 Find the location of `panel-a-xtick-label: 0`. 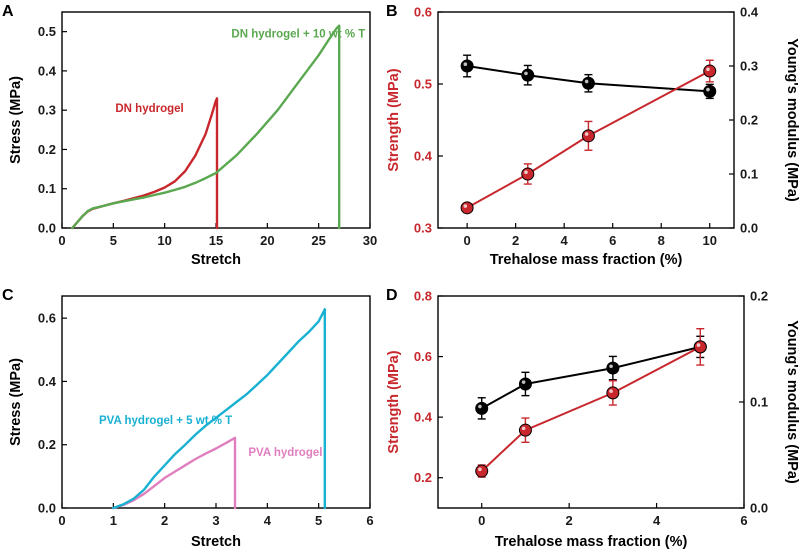

panel-a-xtick-label: 0 is located at coordinates (61, 240).